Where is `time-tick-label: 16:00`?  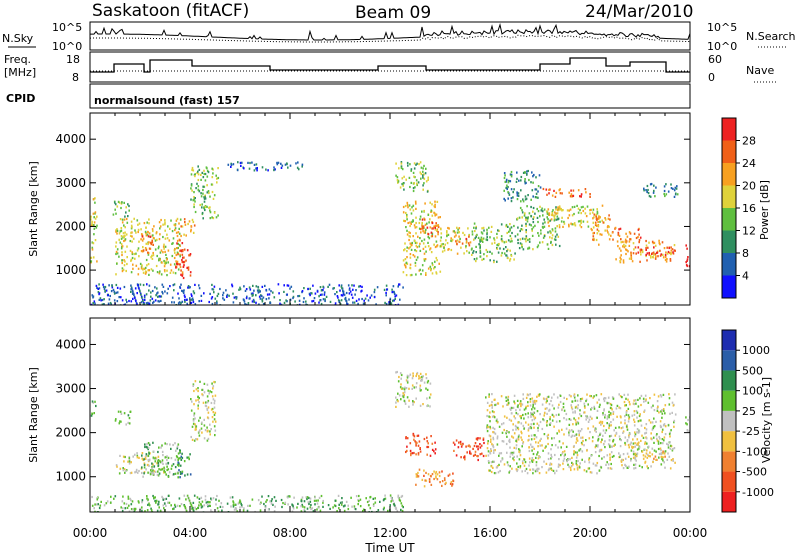 time-tick-label: 16:00 is located at coordinates (490, 533).